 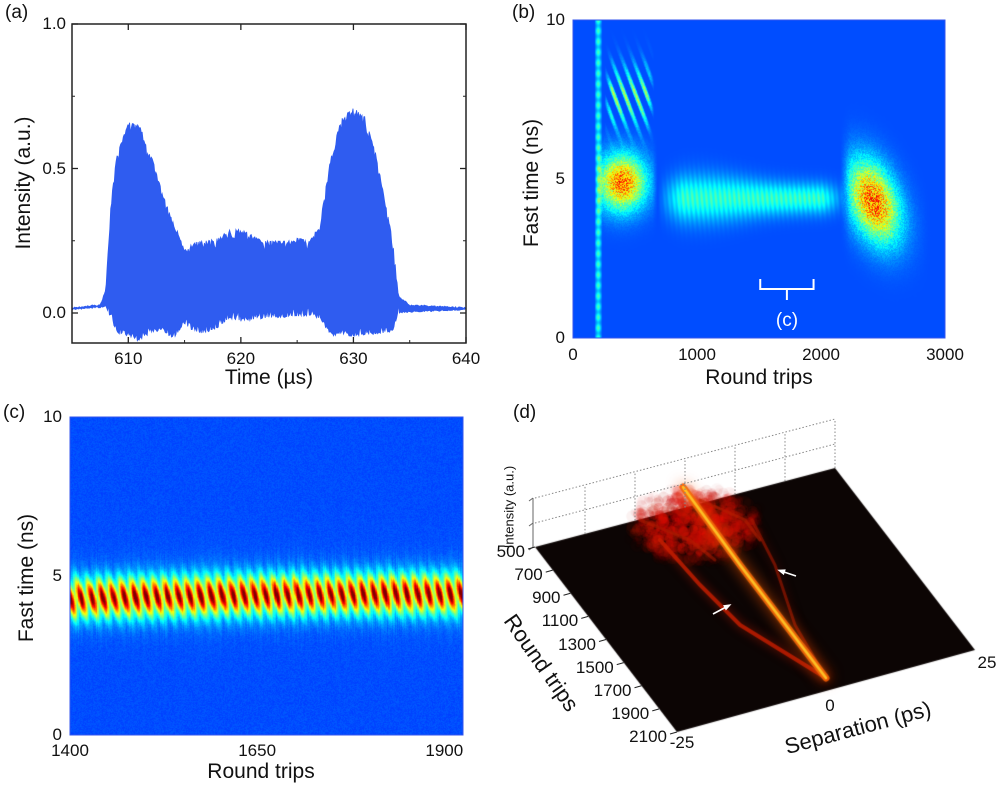 I want to click on panel-b-heatmap, so click(x=759, y=179).